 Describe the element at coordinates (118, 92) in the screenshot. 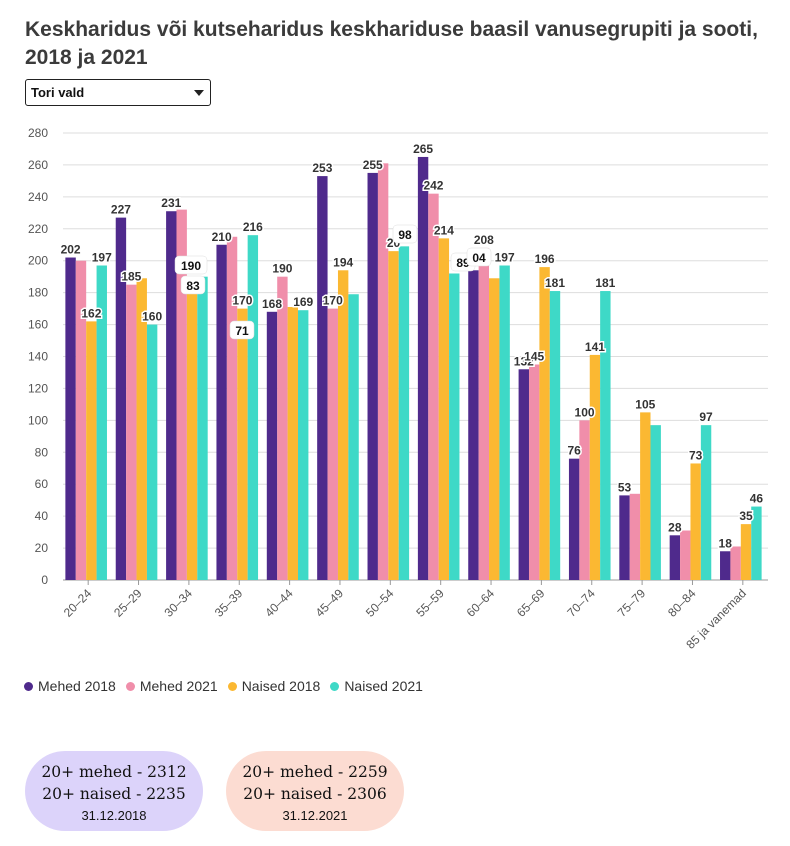

I see `region-dropdown: Tori vald` at that location.